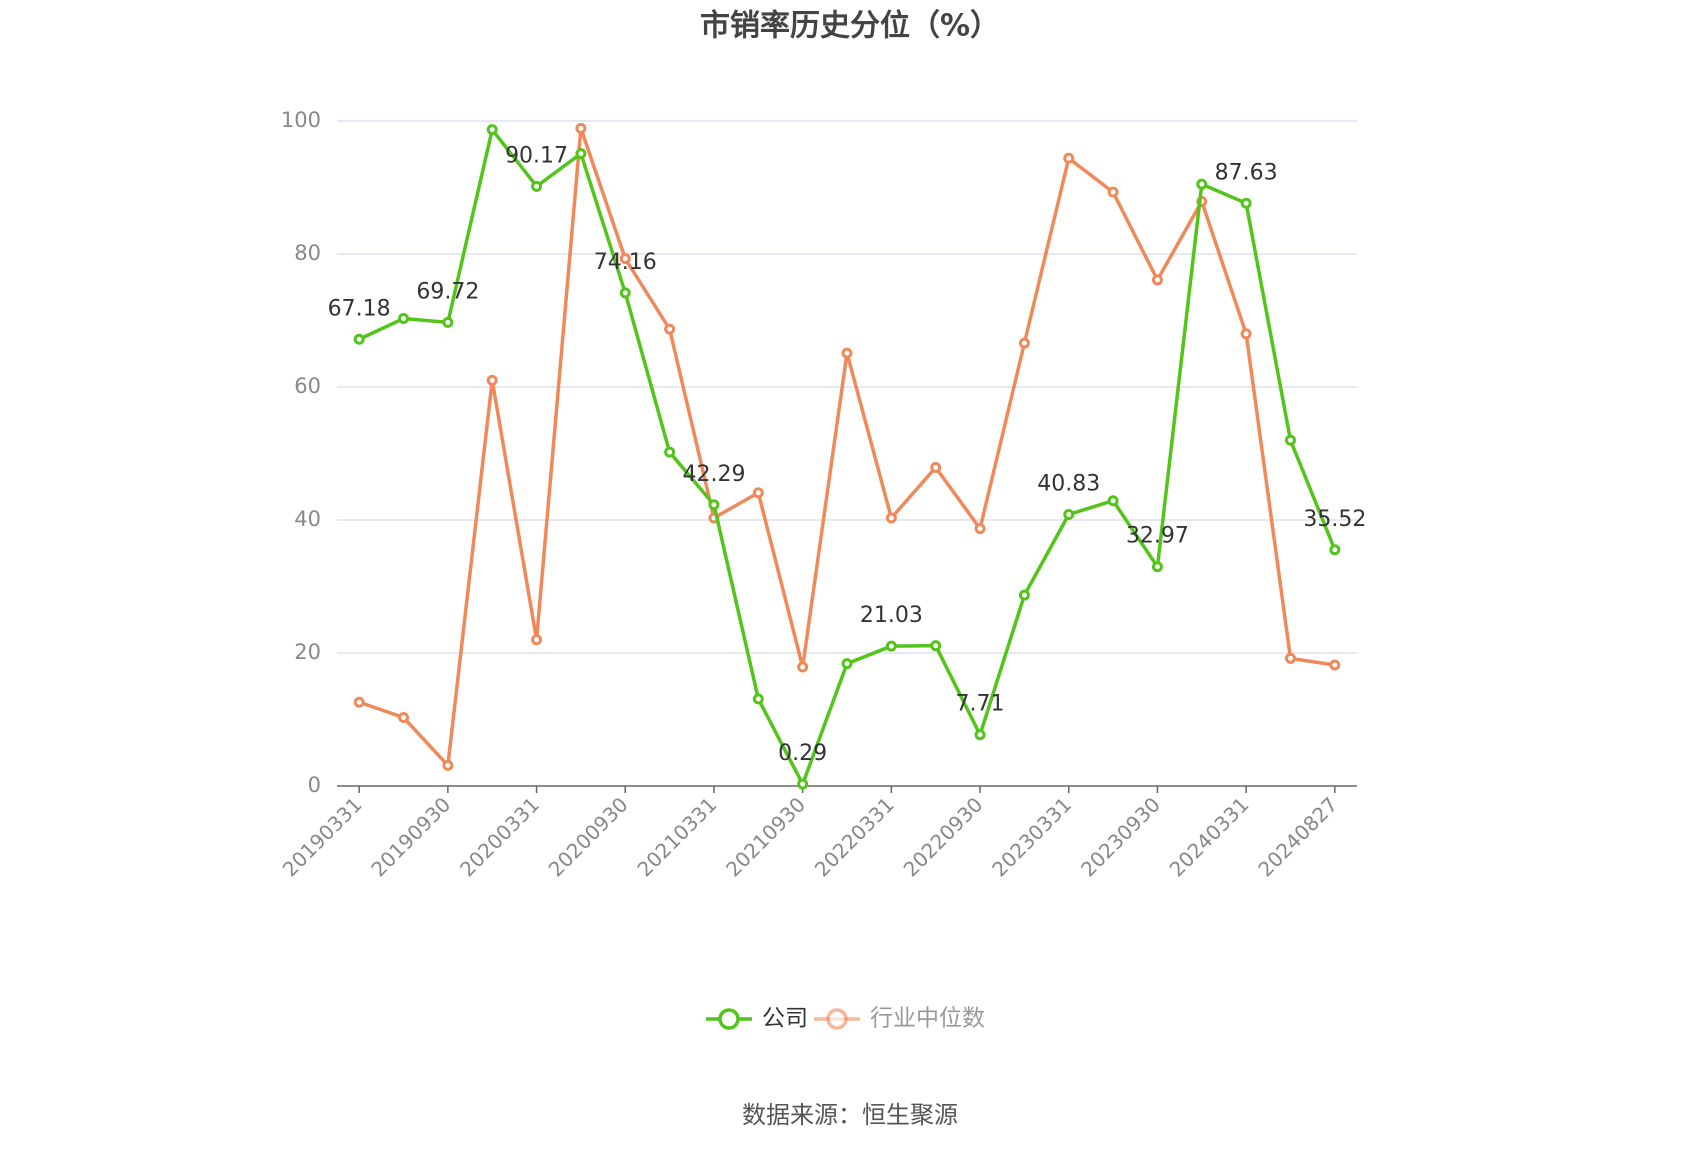 The width and height of the screenshot is (1700, 1150). Describe the element at coordinates (1068, 483) in the screenshot. I see `data-label: 40.83` at that location.